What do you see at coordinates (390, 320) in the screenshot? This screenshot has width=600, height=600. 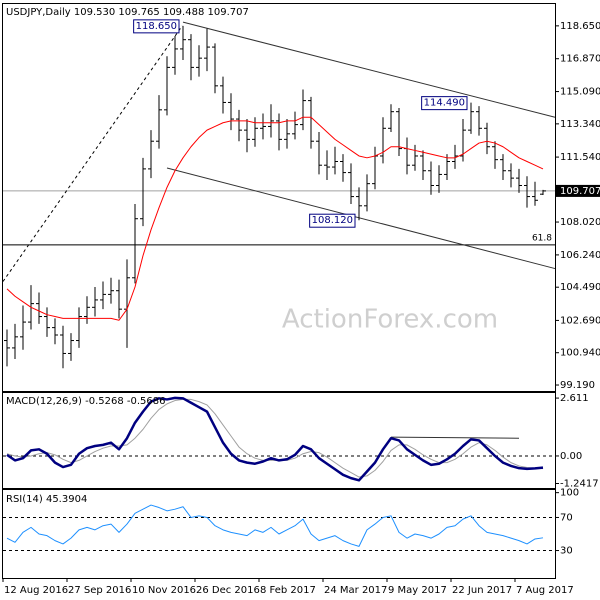 I see `watermark: ActionForex.com` at bounding box center [390, 320].